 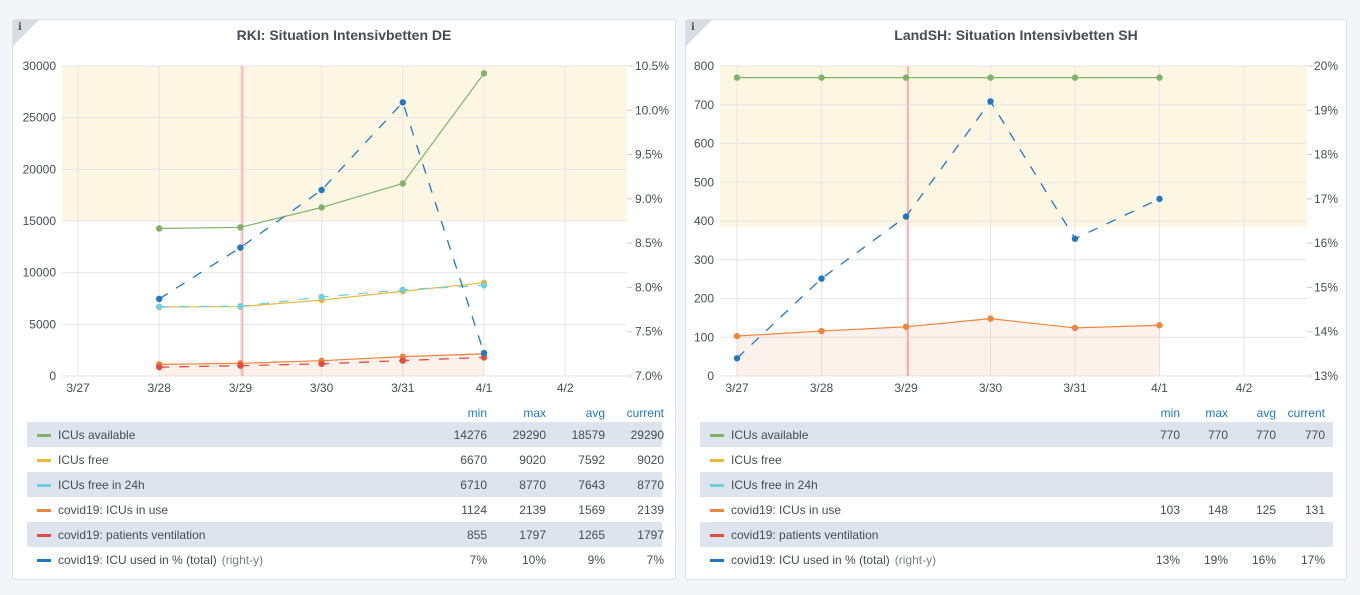 I want to click on panel-title: RKI: Situation Intensivbetten DE, so click(x=344, y=35).